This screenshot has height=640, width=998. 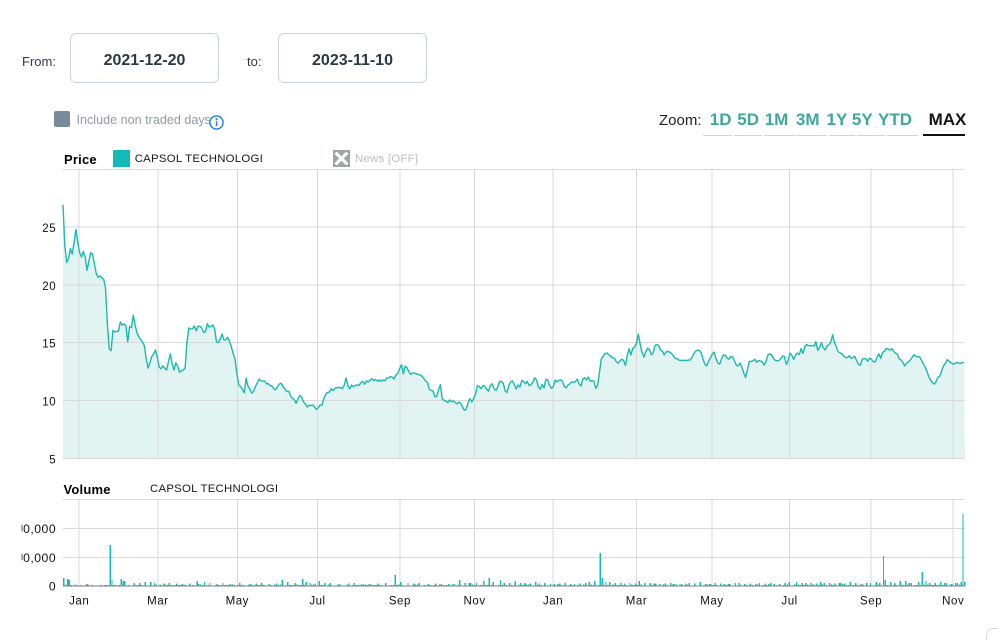 What do you see at coordinates (49, 403) in the screenshot?
I see `svg-text: 10` at bounding box center [49, 403].